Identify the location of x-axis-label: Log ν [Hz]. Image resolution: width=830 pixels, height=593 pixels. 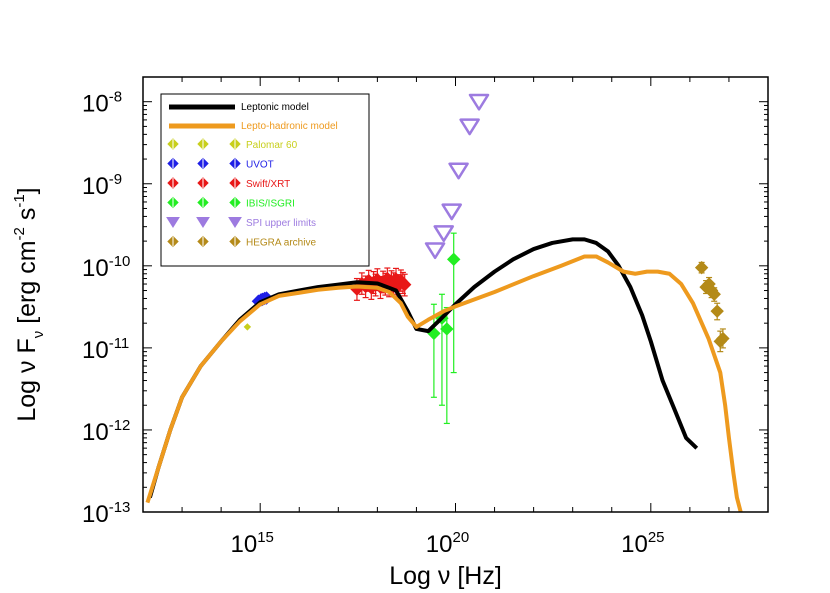
(445, 576).